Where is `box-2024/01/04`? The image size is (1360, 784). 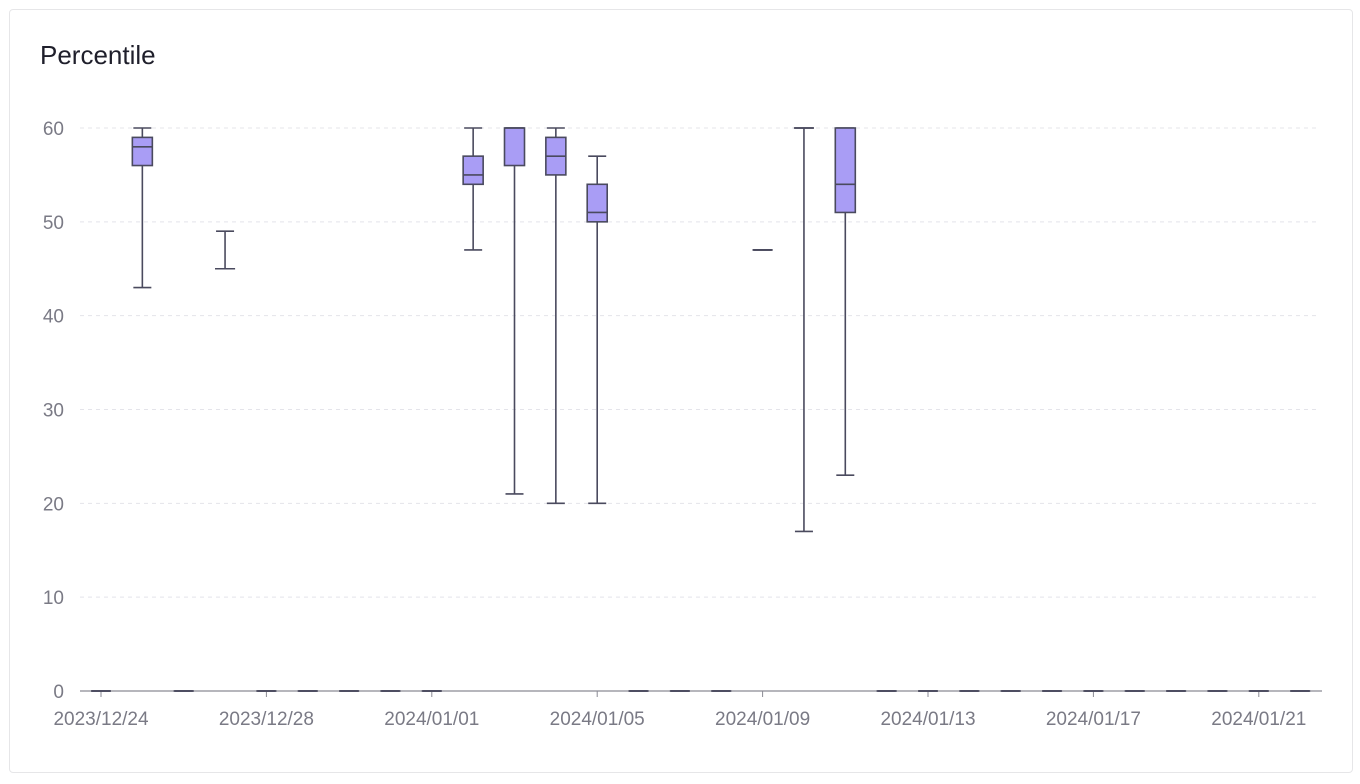
box-2024/01/04 is located at coordinates (556, 316).